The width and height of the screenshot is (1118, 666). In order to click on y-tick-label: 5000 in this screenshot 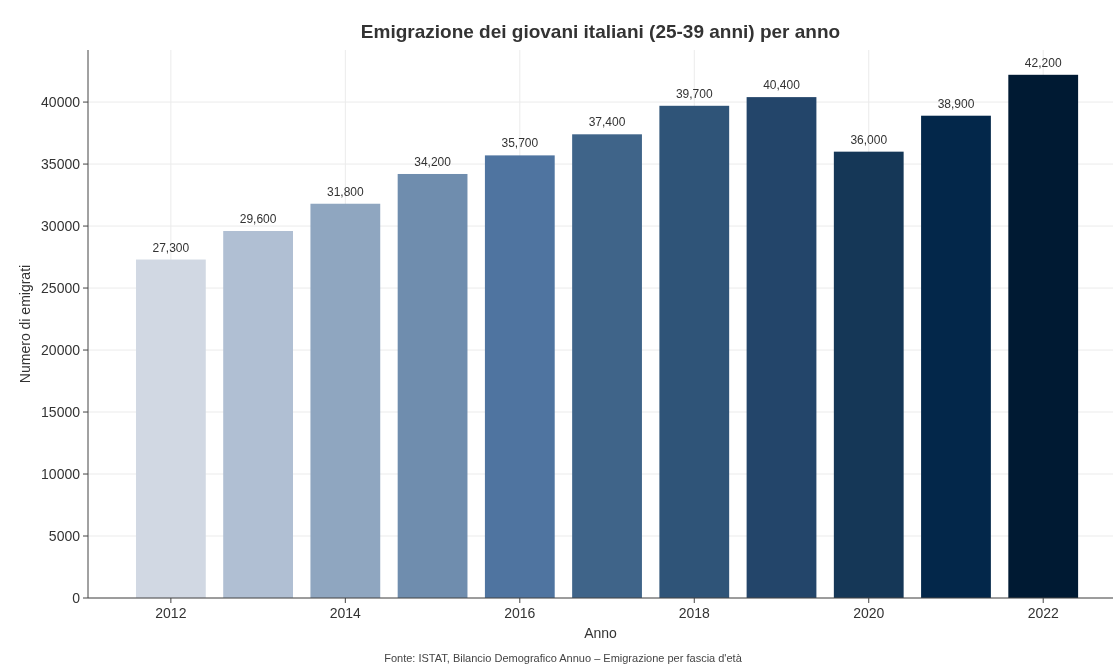, I will do `click(64, 535)`.